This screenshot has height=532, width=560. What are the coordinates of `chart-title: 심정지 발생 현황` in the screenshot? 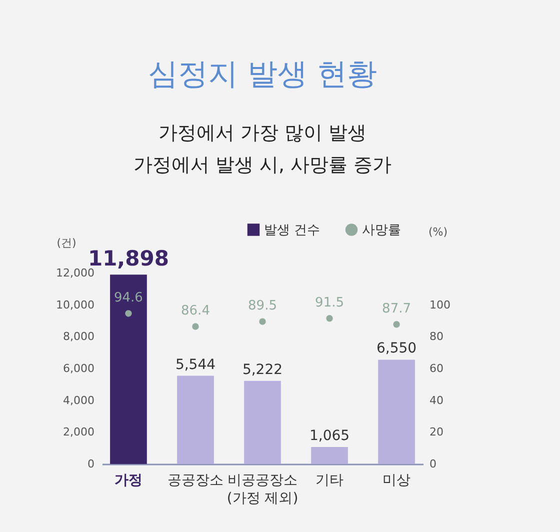 It's located at (263, 74).